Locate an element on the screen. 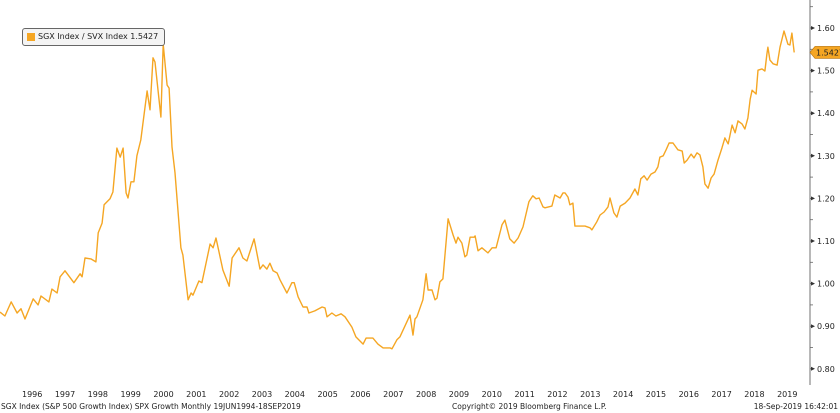 This screenshot has height=413, width=840. legend: SGX Index / SVX Index 1.5427 is located at coordinates (94, 37).